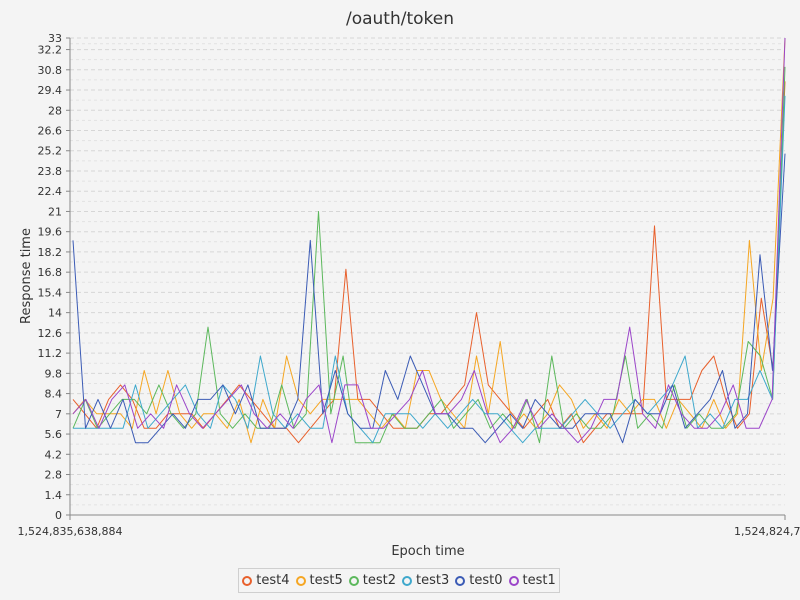 The height and width of the screenshot is (600, 800). I want to click on y-tick-label: 18.2, so click(50, 252).